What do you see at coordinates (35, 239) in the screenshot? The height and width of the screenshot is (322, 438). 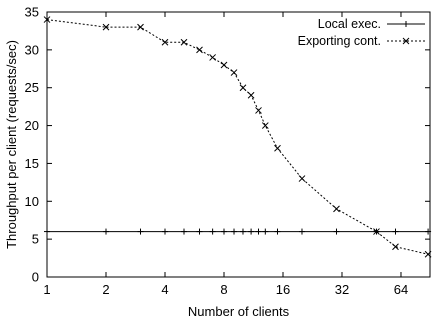 I see `y-tick-label: 5` at bounding box center [35, 239].